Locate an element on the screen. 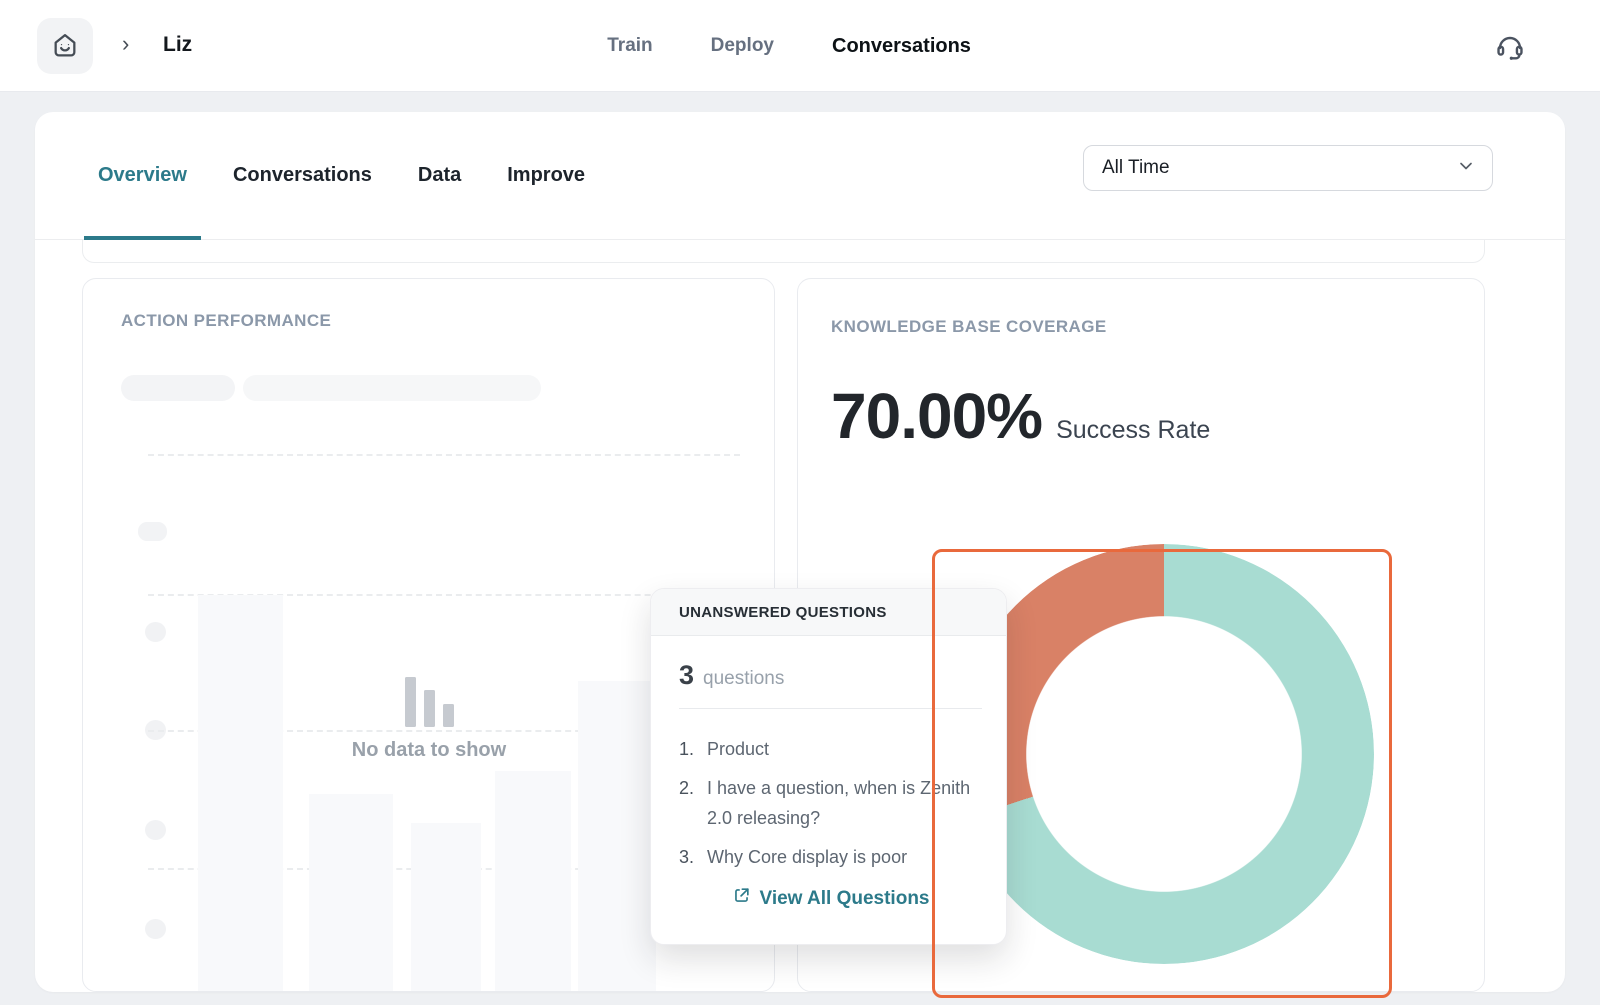  question-number: 1. is located at coordinates (687, 749).